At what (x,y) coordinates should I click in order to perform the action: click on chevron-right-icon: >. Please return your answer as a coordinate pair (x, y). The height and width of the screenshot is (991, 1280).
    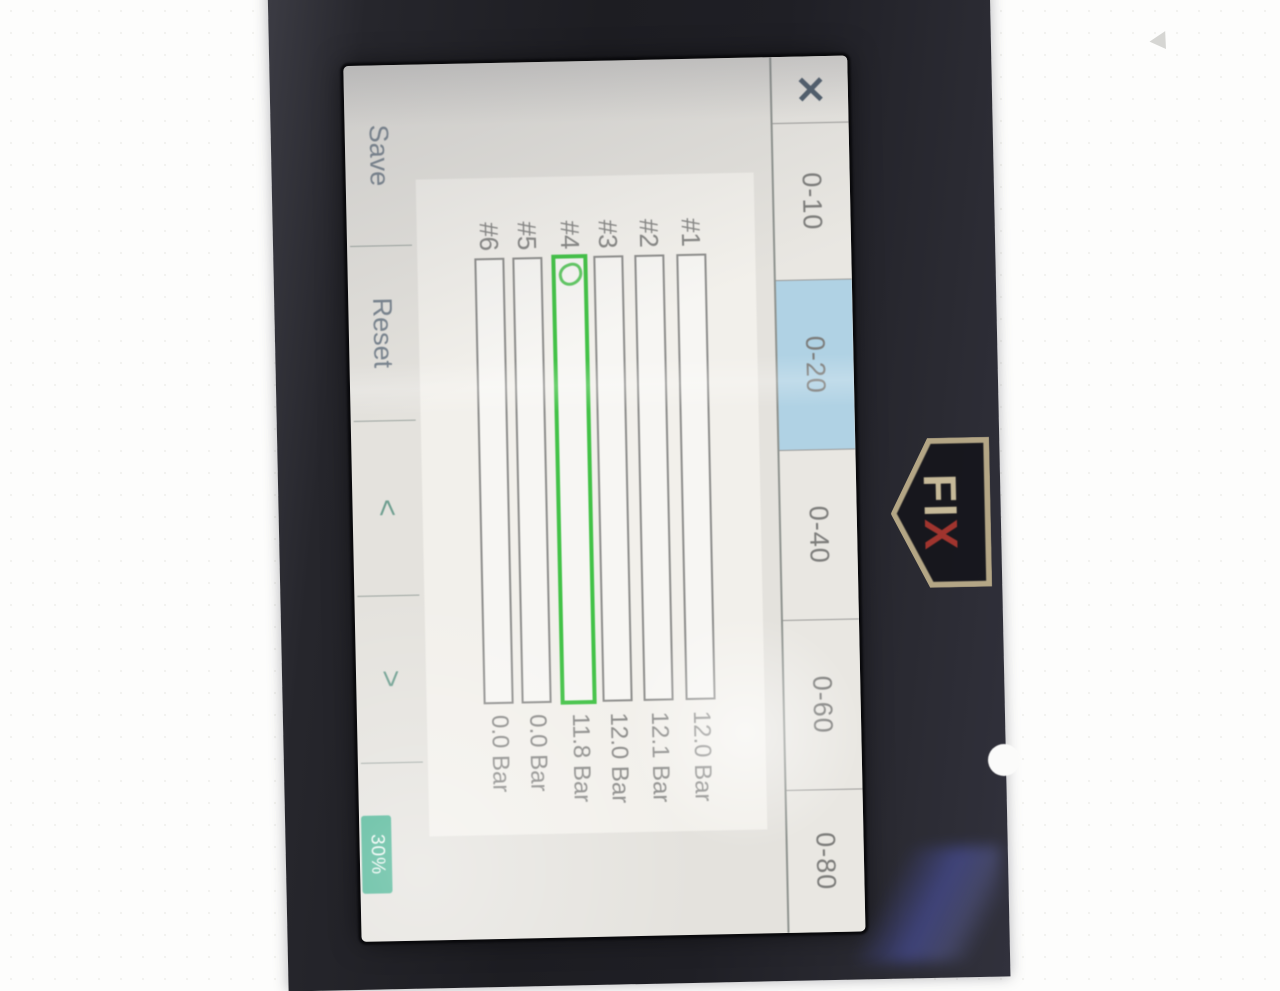
    Looking at the image, I should click on (390, 678).